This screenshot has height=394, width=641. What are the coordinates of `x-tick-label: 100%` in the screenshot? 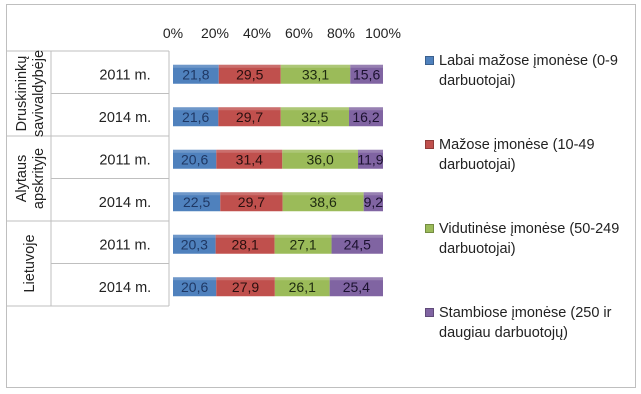 It's located at (383, 33).